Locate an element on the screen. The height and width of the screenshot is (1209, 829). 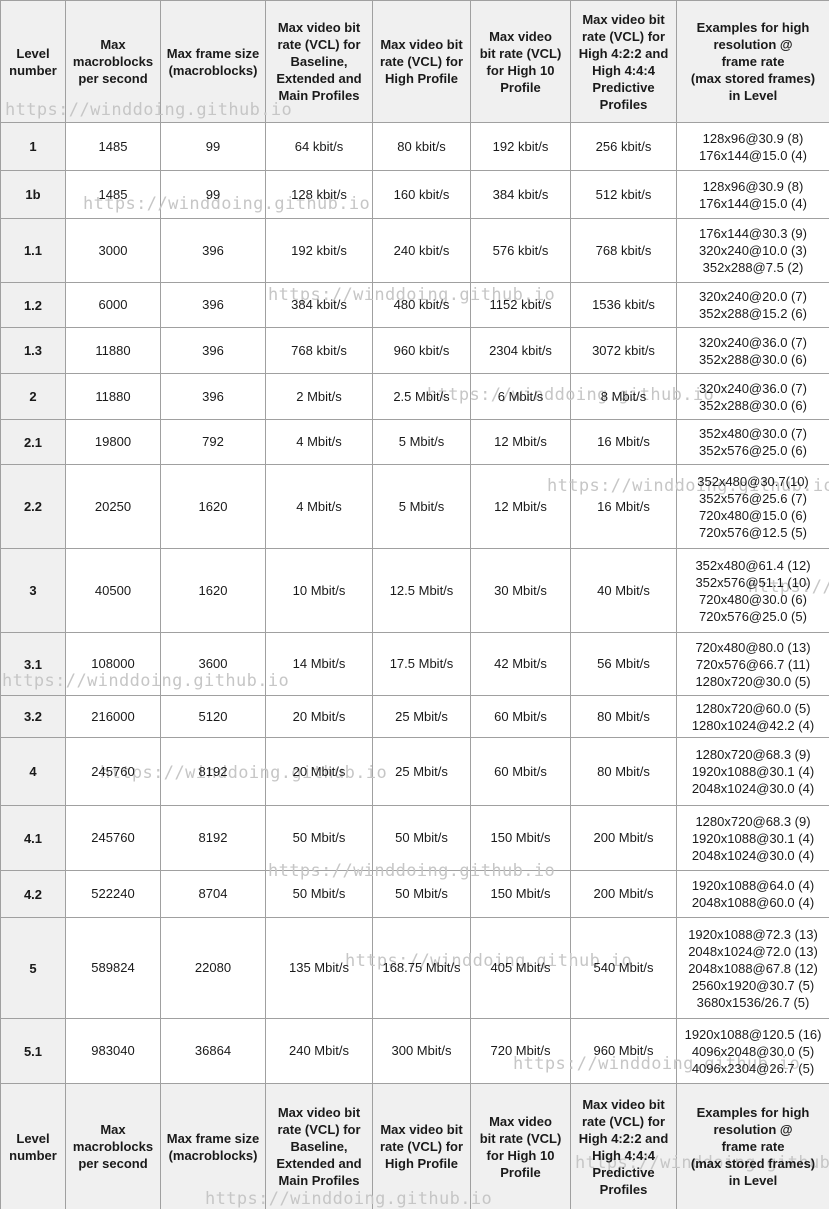
level-cell: 4 is located at coordinates (33, 771).